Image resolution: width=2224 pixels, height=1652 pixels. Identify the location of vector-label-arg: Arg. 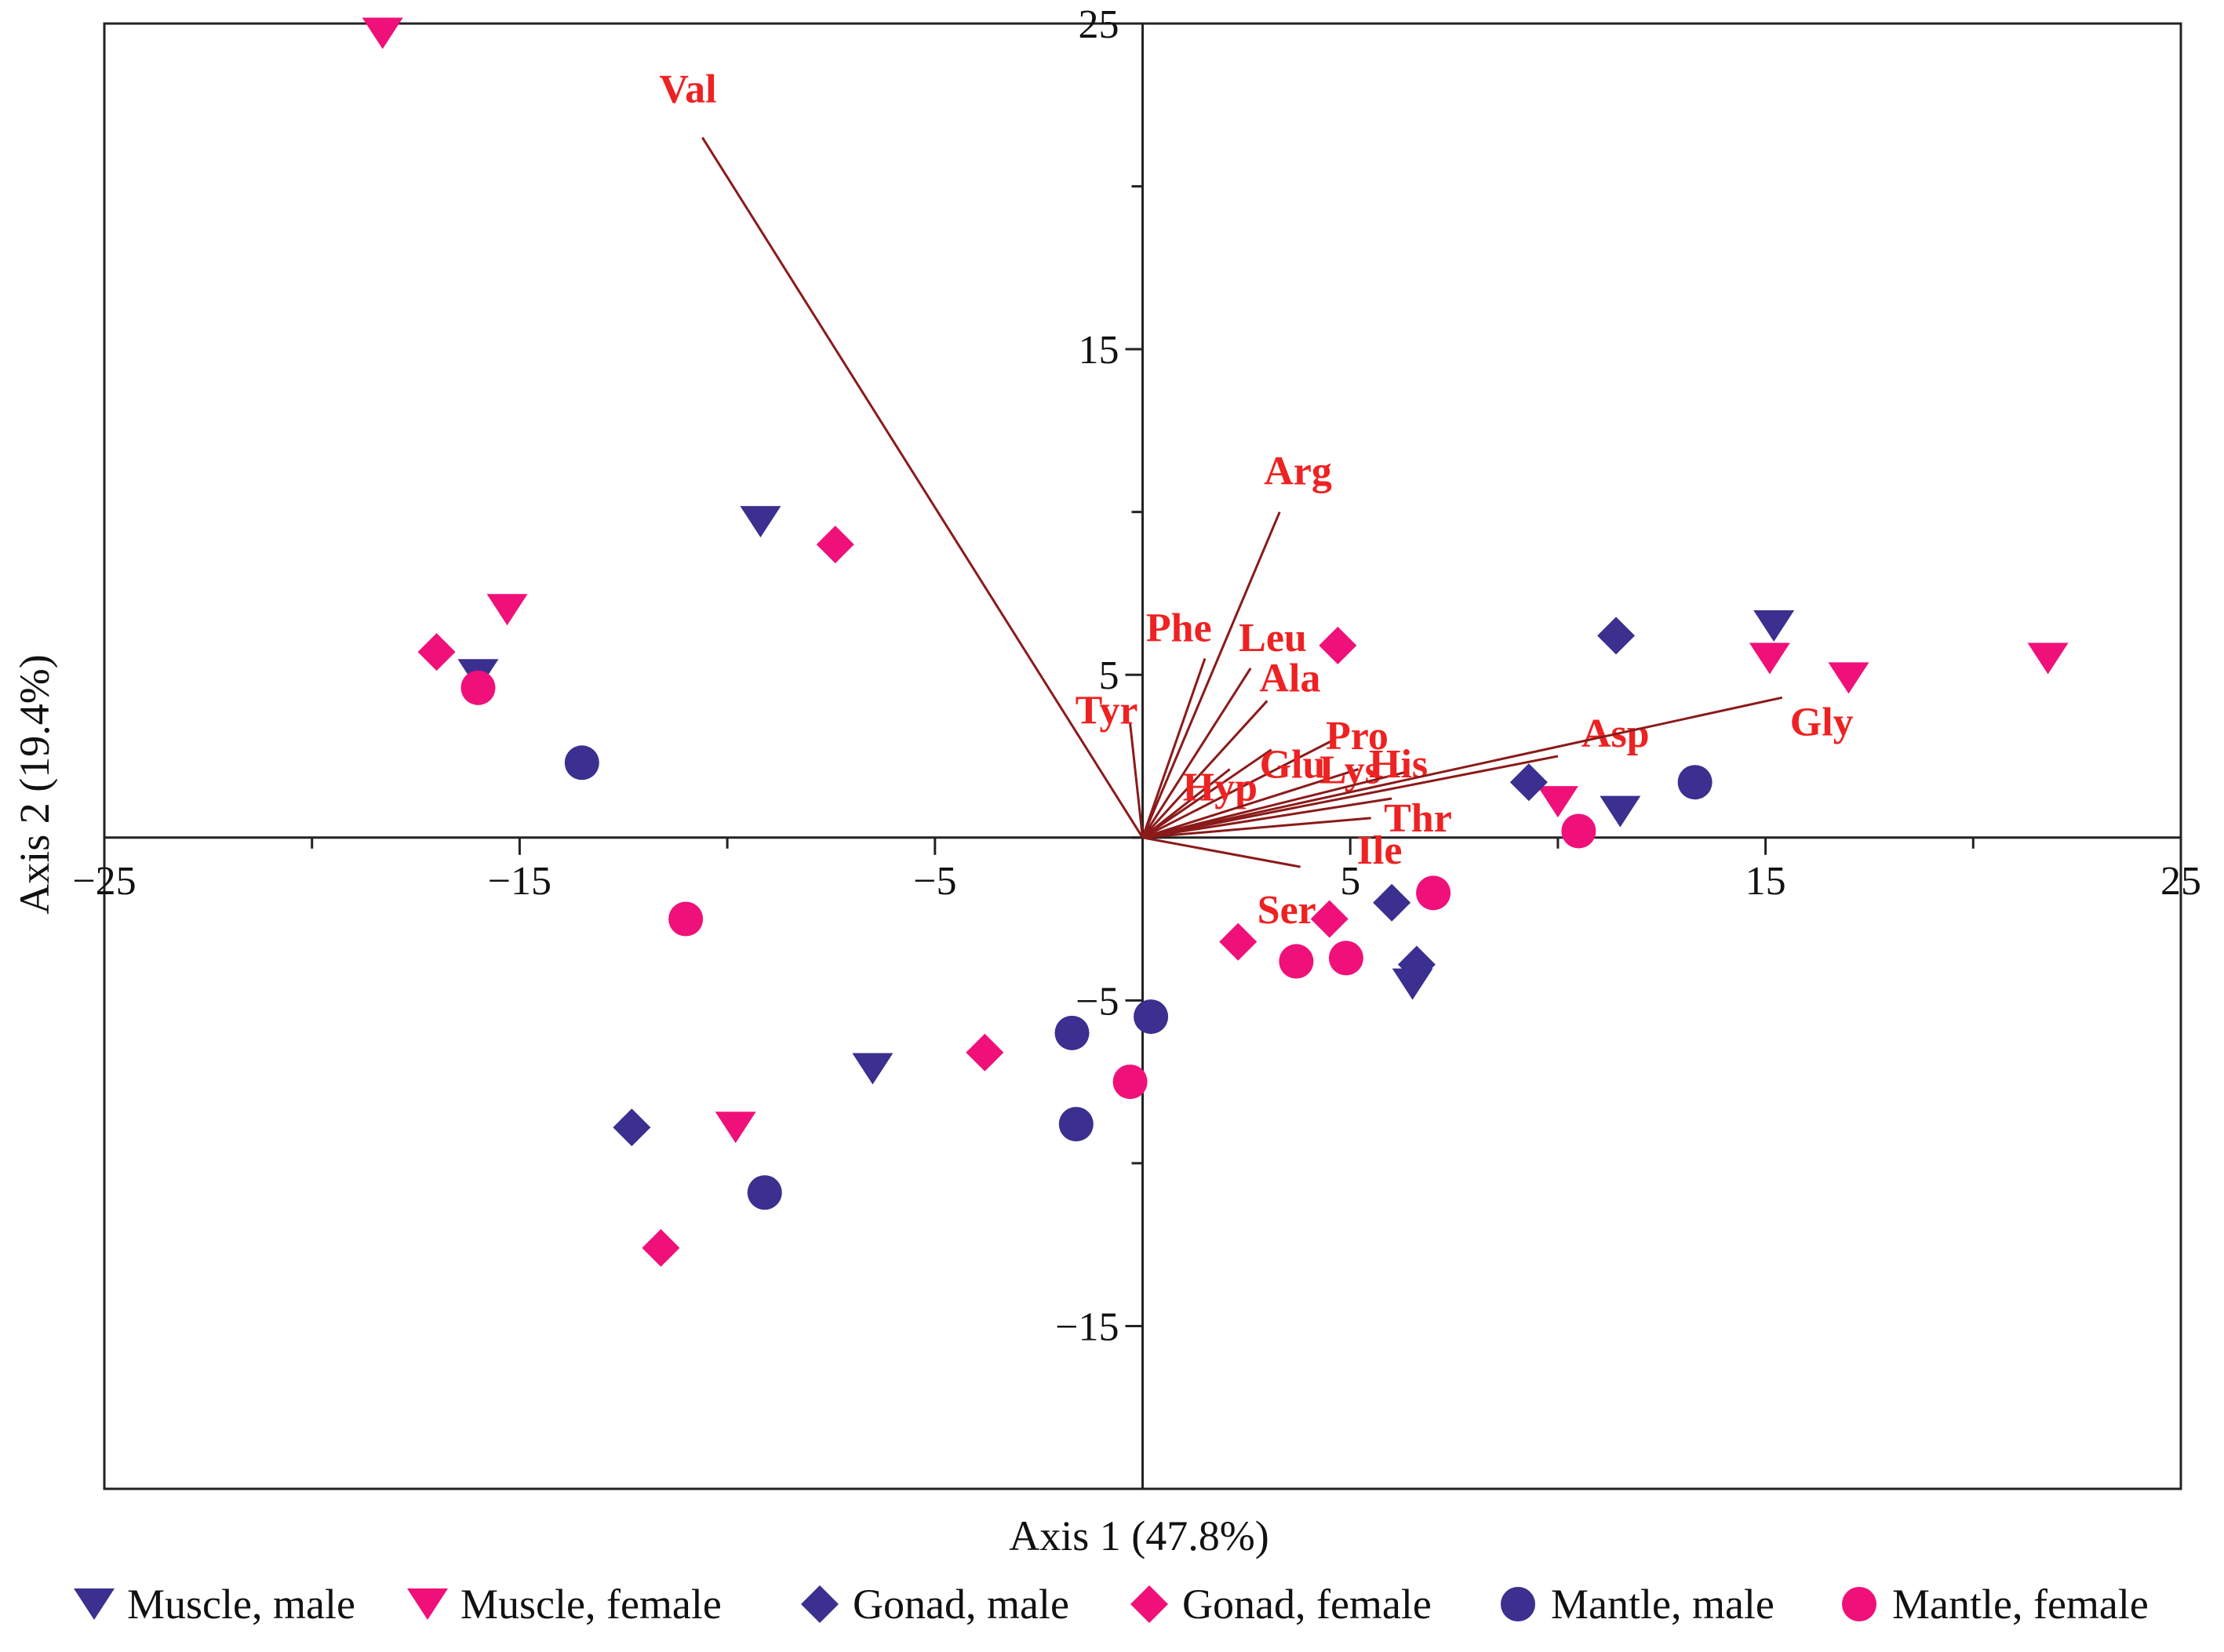
(1298, 471).